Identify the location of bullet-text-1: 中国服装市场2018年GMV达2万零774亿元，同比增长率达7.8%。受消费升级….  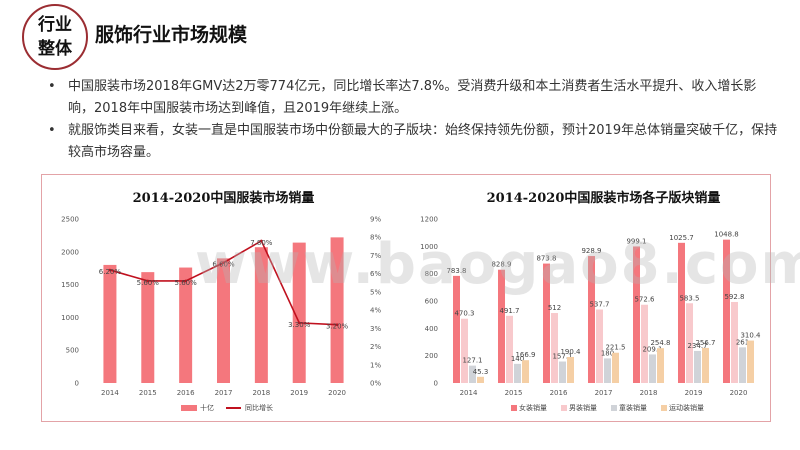
(412, 97).